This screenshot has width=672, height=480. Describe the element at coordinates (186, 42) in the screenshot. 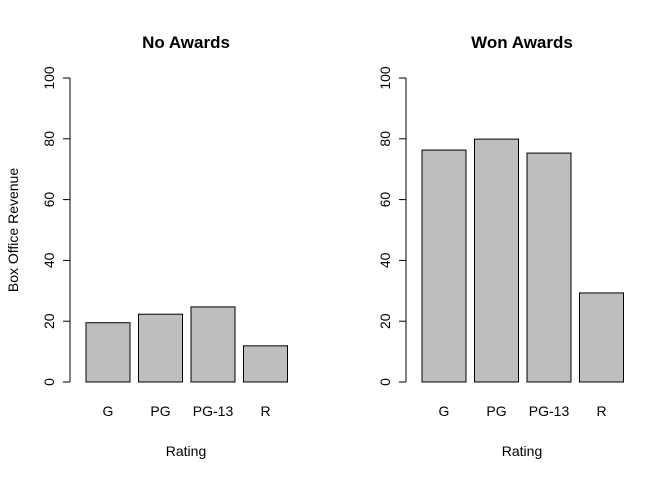

I see `panel-title: No Awards` at that location.